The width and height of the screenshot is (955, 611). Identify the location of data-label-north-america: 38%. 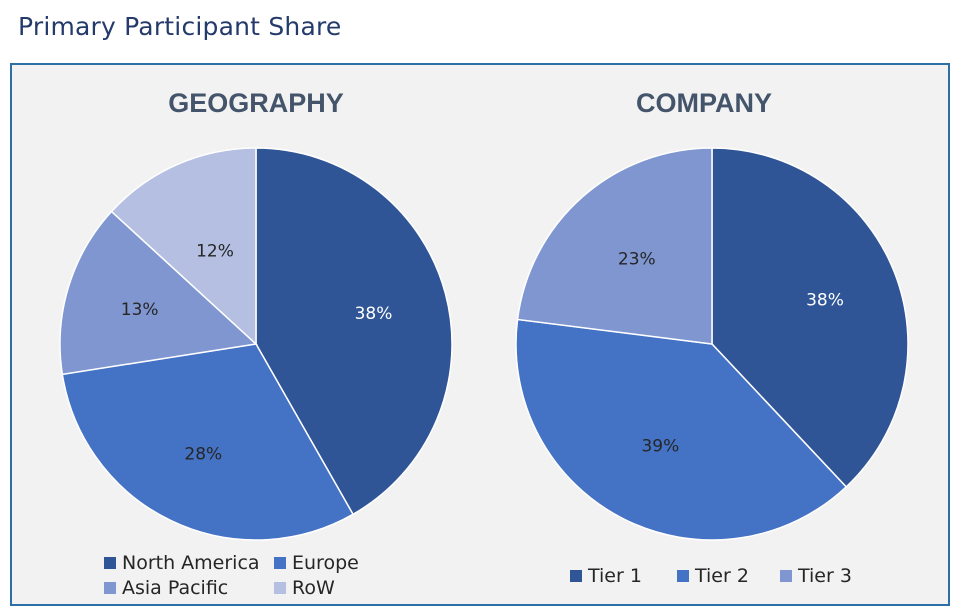
(374, 314).